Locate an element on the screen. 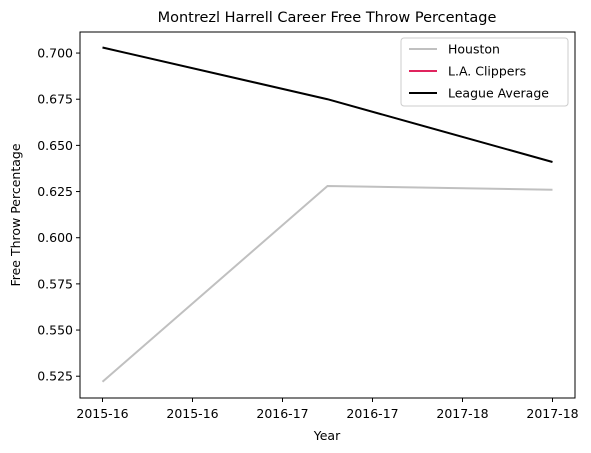  legend-label: Houston is located at coordinates (474, 49).